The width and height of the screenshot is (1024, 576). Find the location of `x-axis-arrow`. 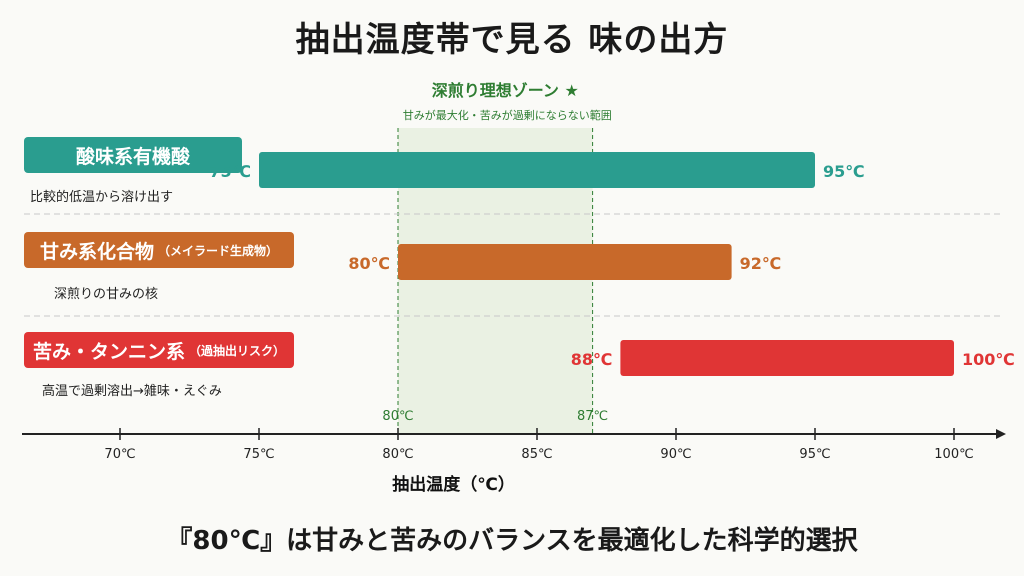

x-axis-arrow is located at coordinates (1001, 434).